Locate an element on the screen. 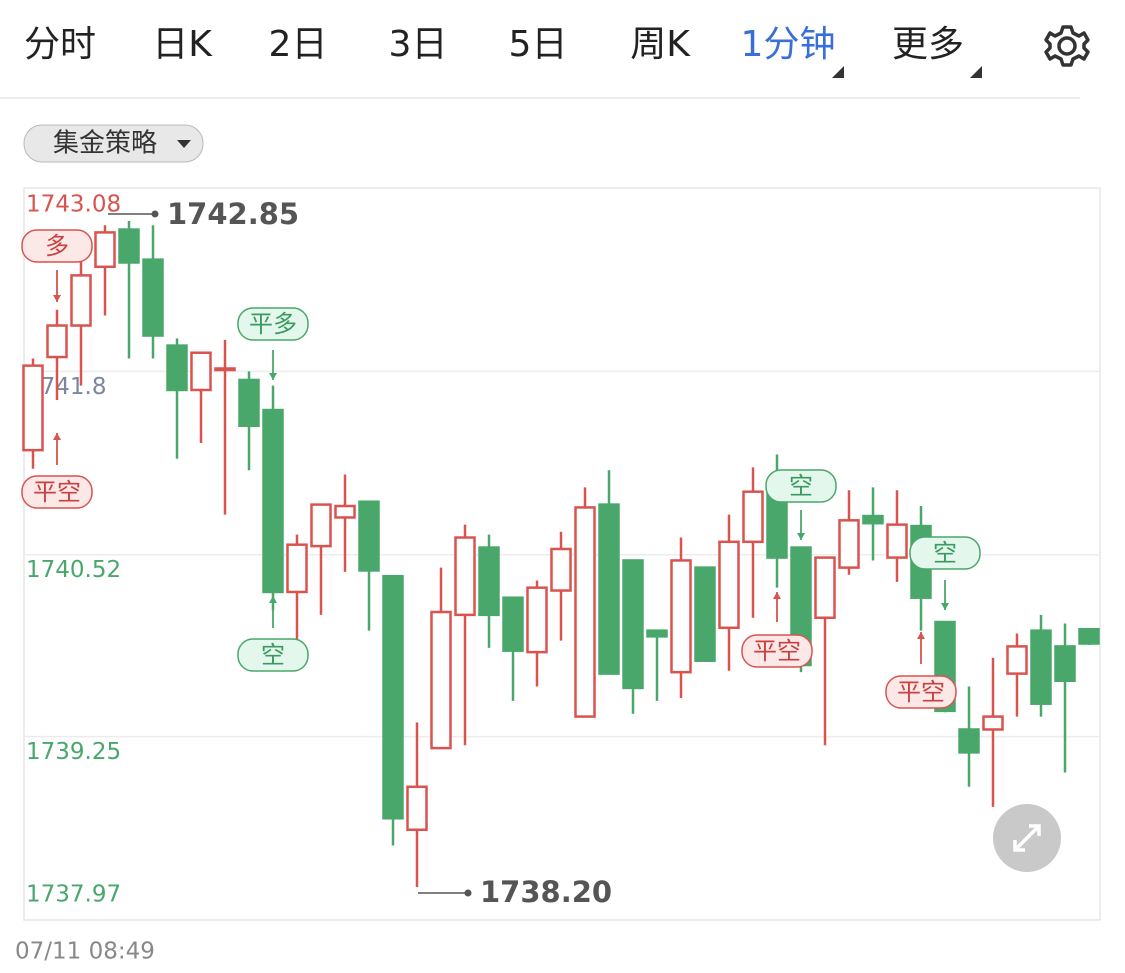 This screenshot has width=1125, height=973. min-label: 1738.20 is located at coordinates (546, 892).